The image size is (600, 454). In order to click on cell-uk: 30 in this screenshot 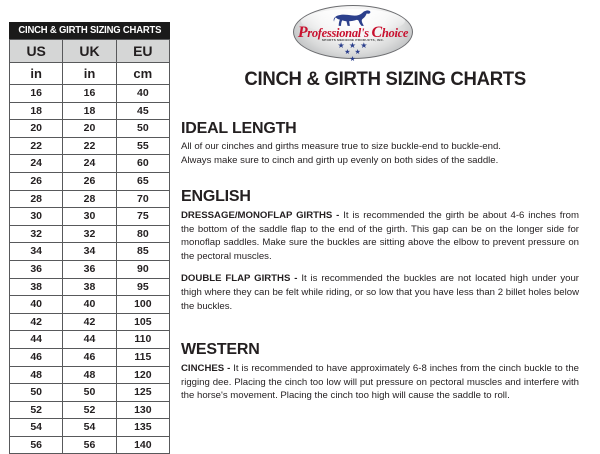, I will do `click(89, 216)`.